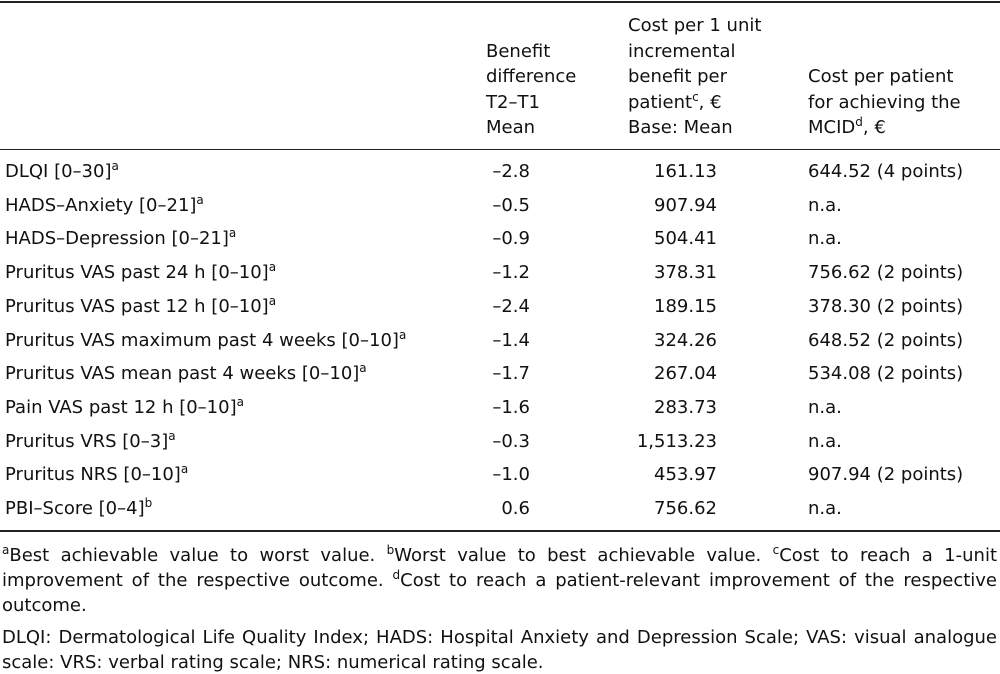 Image resolution: width=1000 pixels, height=674 pixels. I want to click on benefit-cell: 0.6, so click(515, 508).